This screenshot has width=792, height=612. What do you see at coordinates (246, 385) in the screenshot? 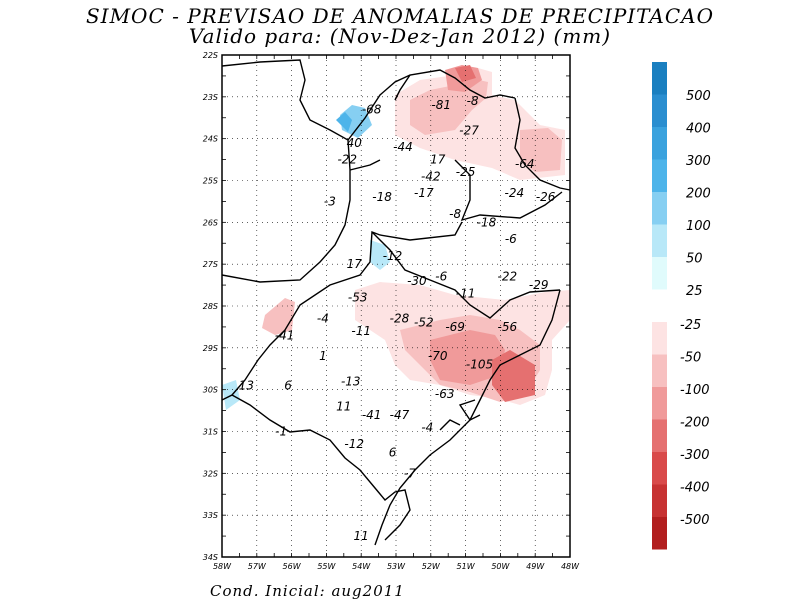
I see `anomaly-value: 13` at bounding box center [246, 385].